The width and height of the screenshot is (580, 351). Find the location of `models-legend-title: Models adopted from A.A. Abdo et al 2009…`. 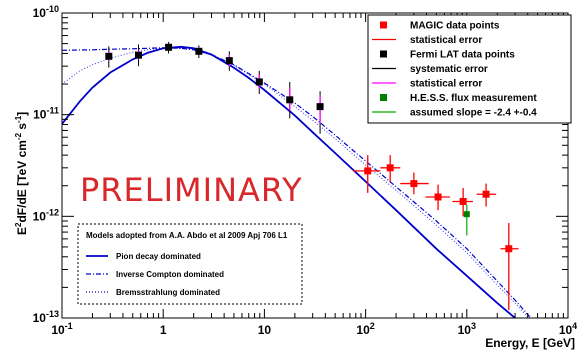

models-legend-title: Models adopted from A.A. Abdo et al 2009… is located at coordinates (187, 235).